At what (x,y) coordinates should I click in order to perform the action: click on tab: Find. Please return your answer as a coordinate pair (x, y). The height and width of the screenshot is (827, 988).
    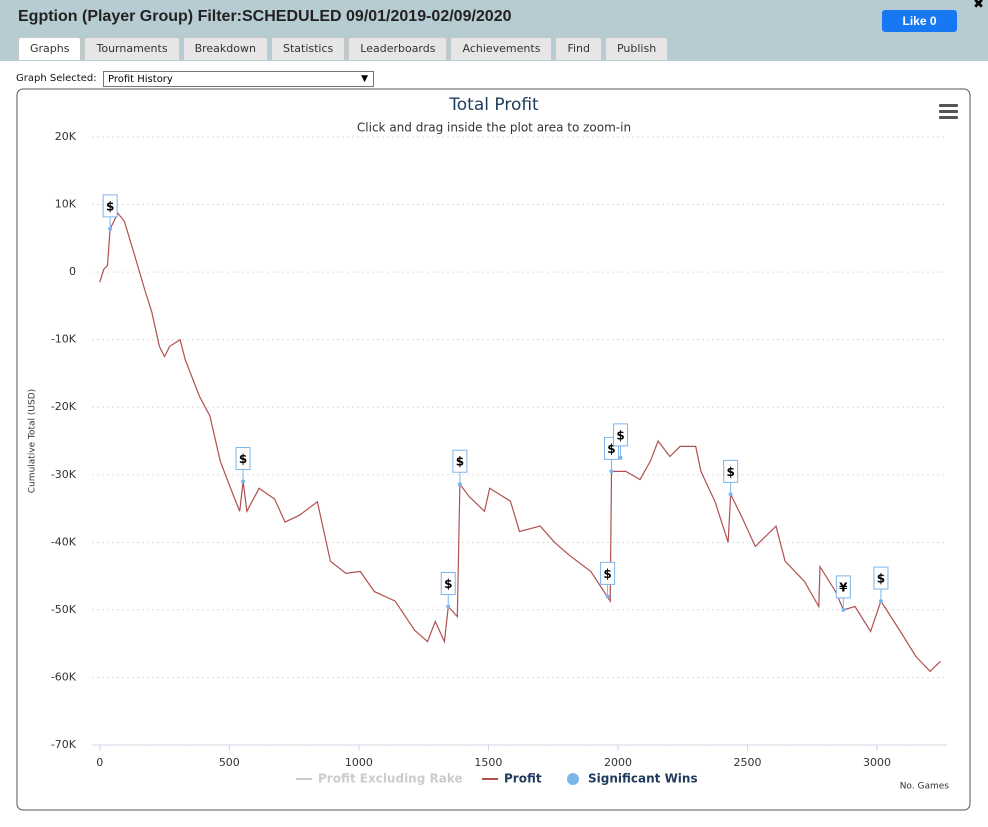
    Looking at the image, I should click on (578, 48).